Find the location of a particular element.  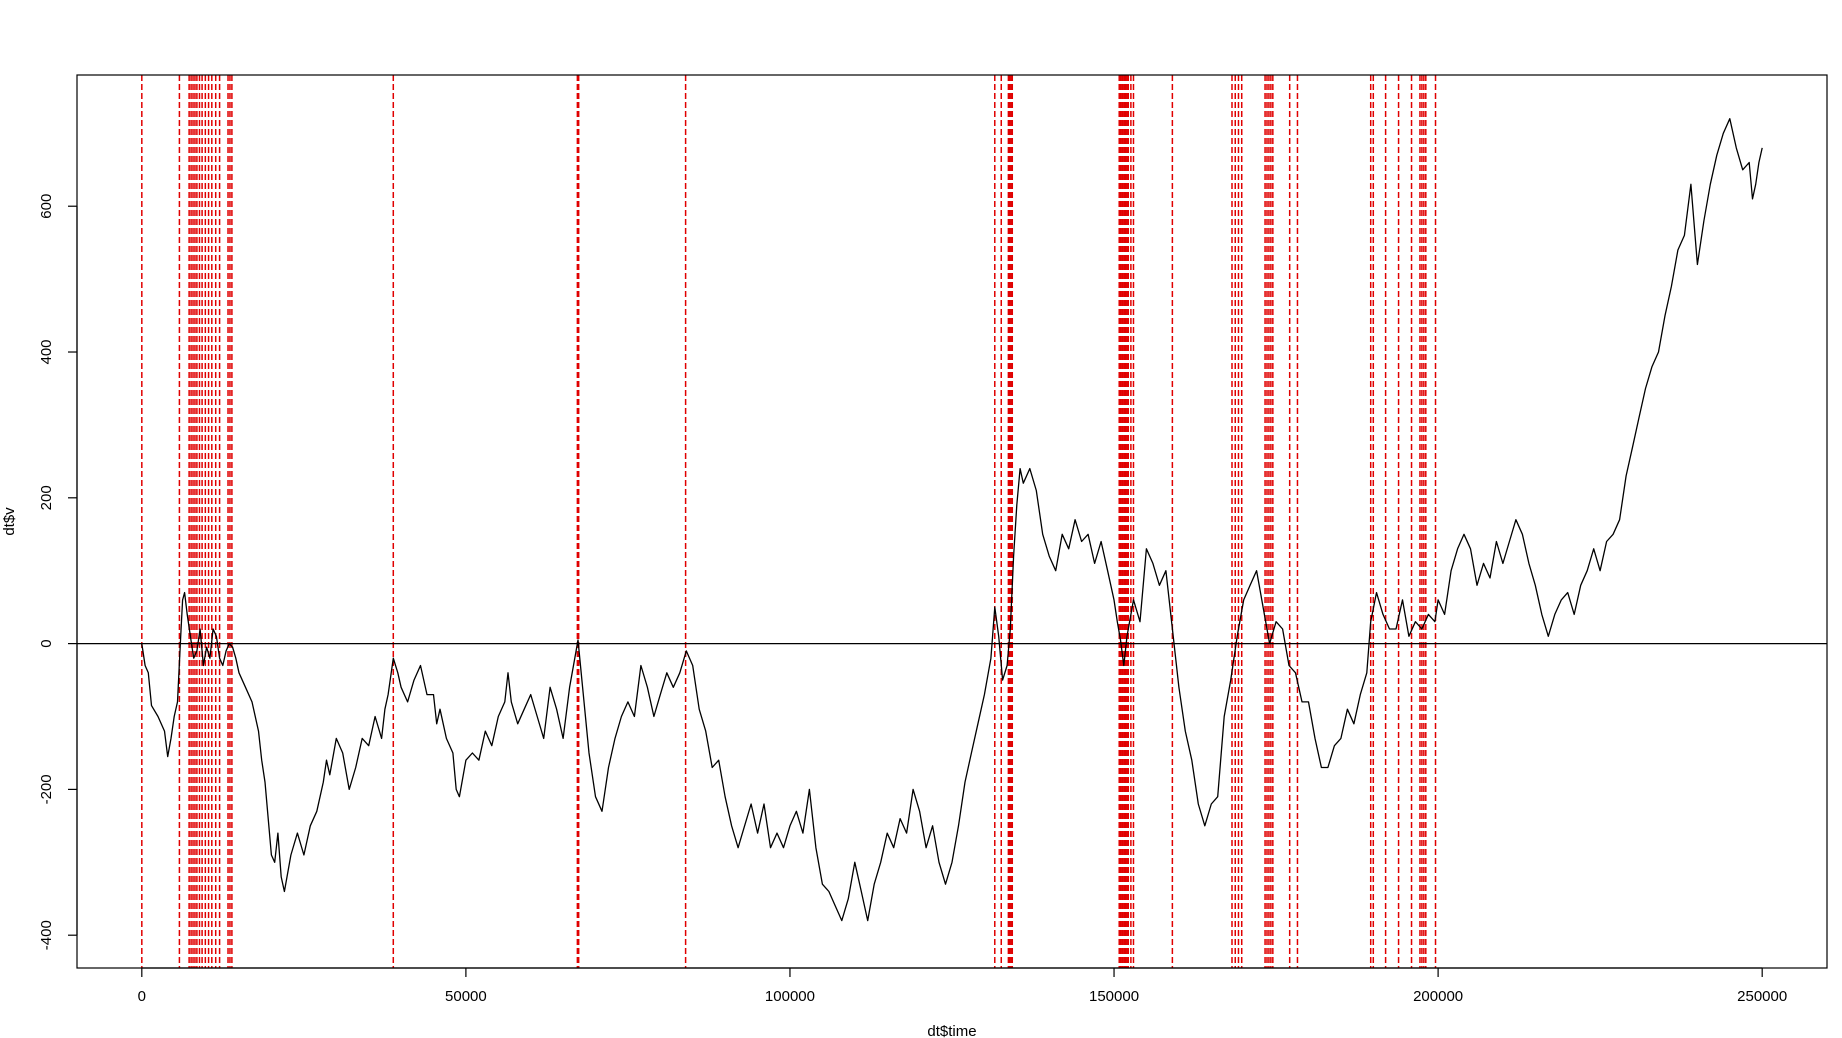

y-tick-label: 400 is located at coordinates (46, 351).